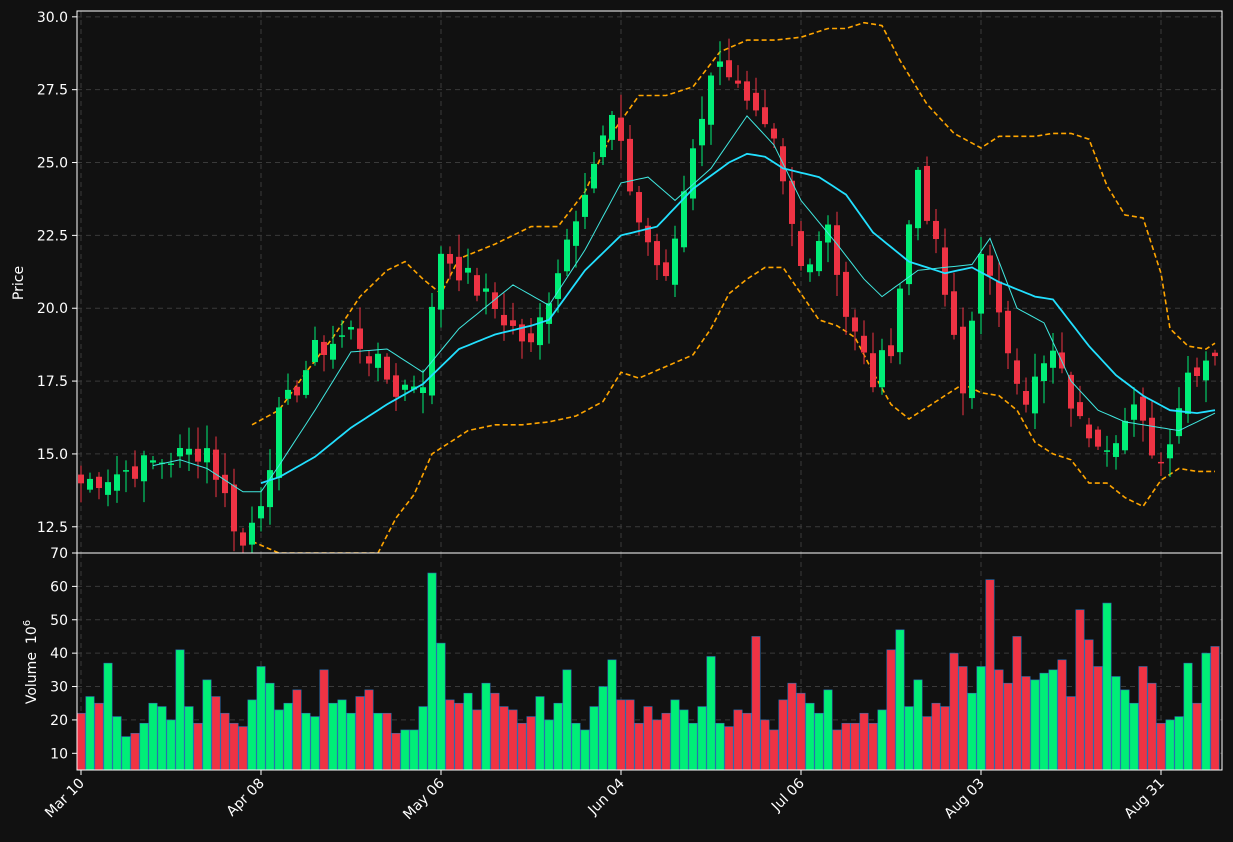  What do you see at coordinates (59, 721) in the screenshot?
I see `volume-tick-label: 20` at bounding box center [59, 721].